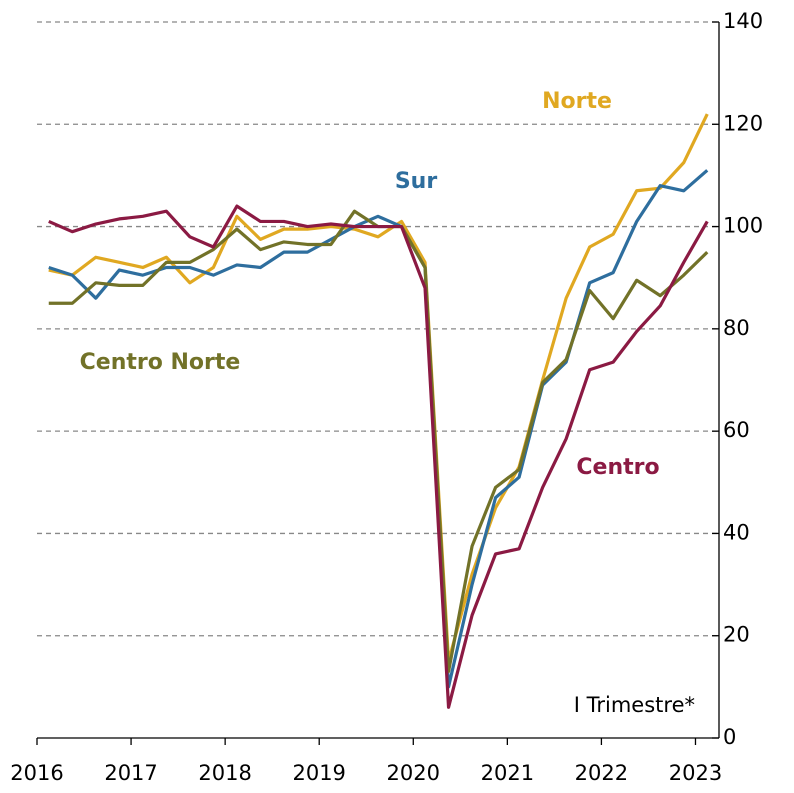  I want to click on y-tick-label: 60, so click(736, 430).